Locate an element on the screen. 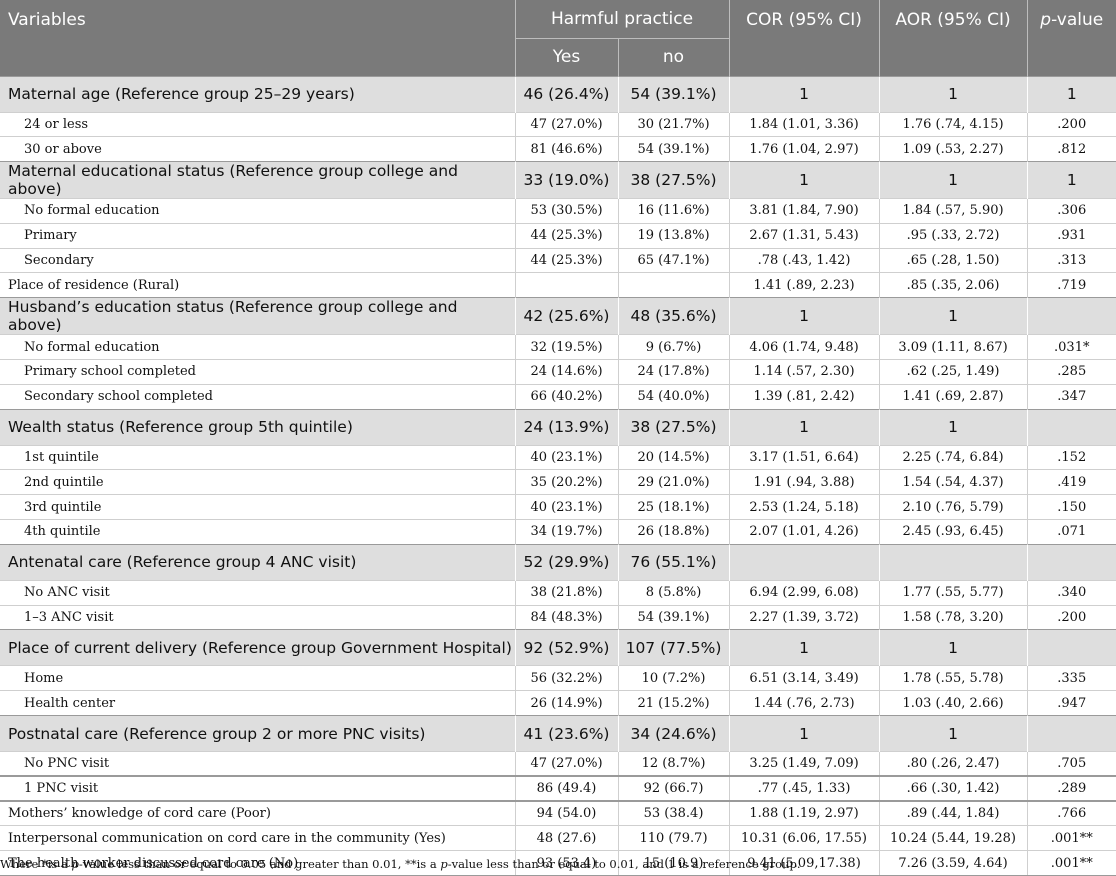 Image resolution: width=1116 pixels, height=876 pixels. yes-cell: 52 (29.9%) is located at coordinates (566, 562).